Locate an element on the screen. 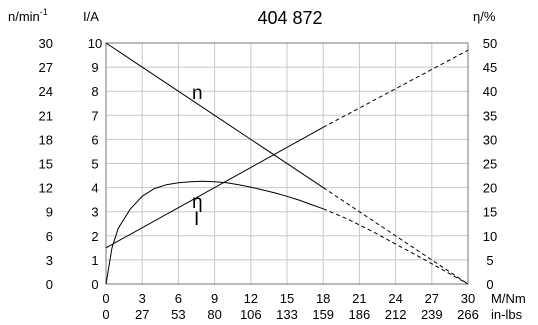  speed-axis-label-text: n/min is located at coordinates (24, 16).